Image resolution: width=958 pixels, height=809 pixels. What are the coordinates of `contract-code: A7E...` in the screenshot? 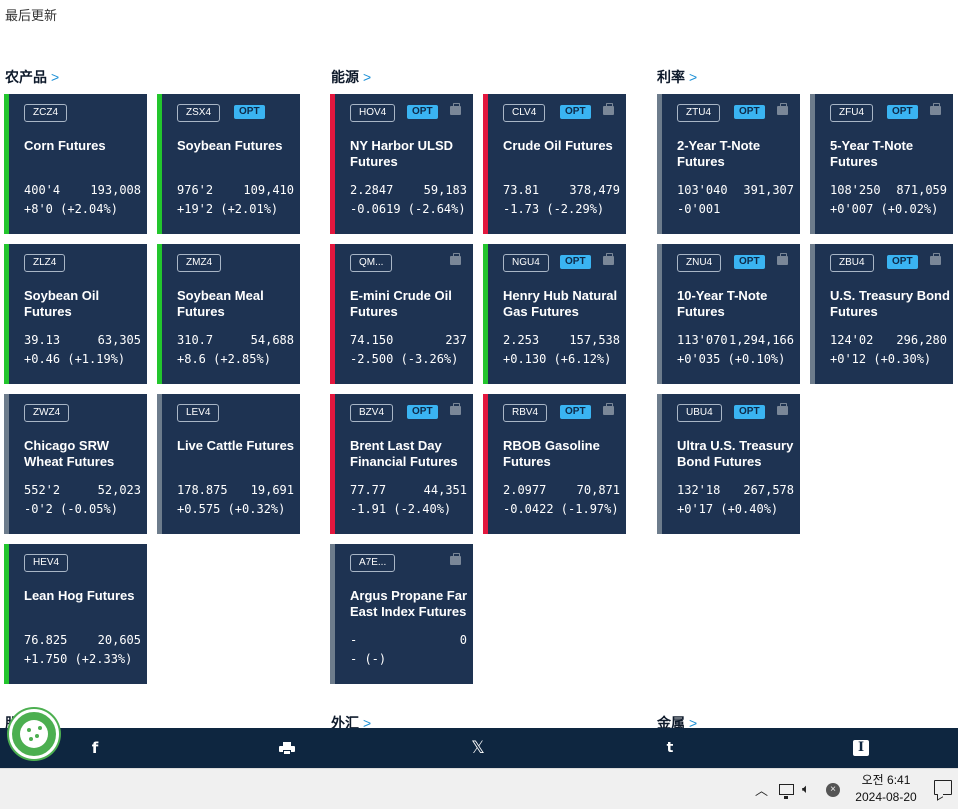 It's located at (373, 563).